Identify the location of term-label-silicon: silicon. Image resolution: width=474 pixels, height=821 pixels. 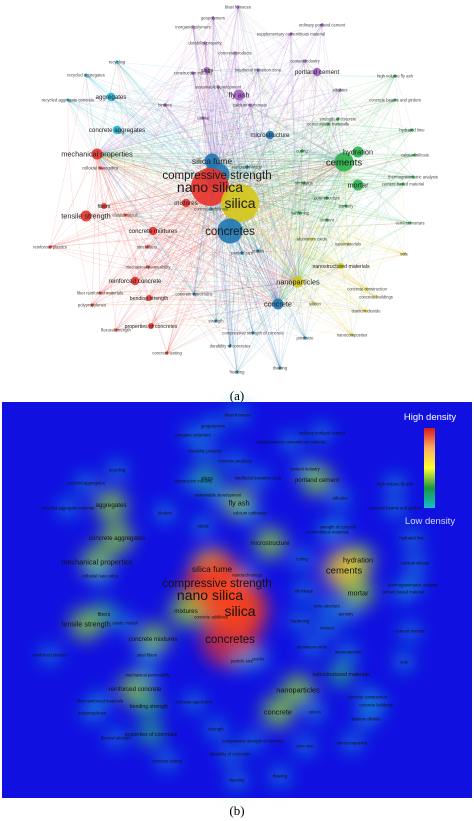
(315, 303).